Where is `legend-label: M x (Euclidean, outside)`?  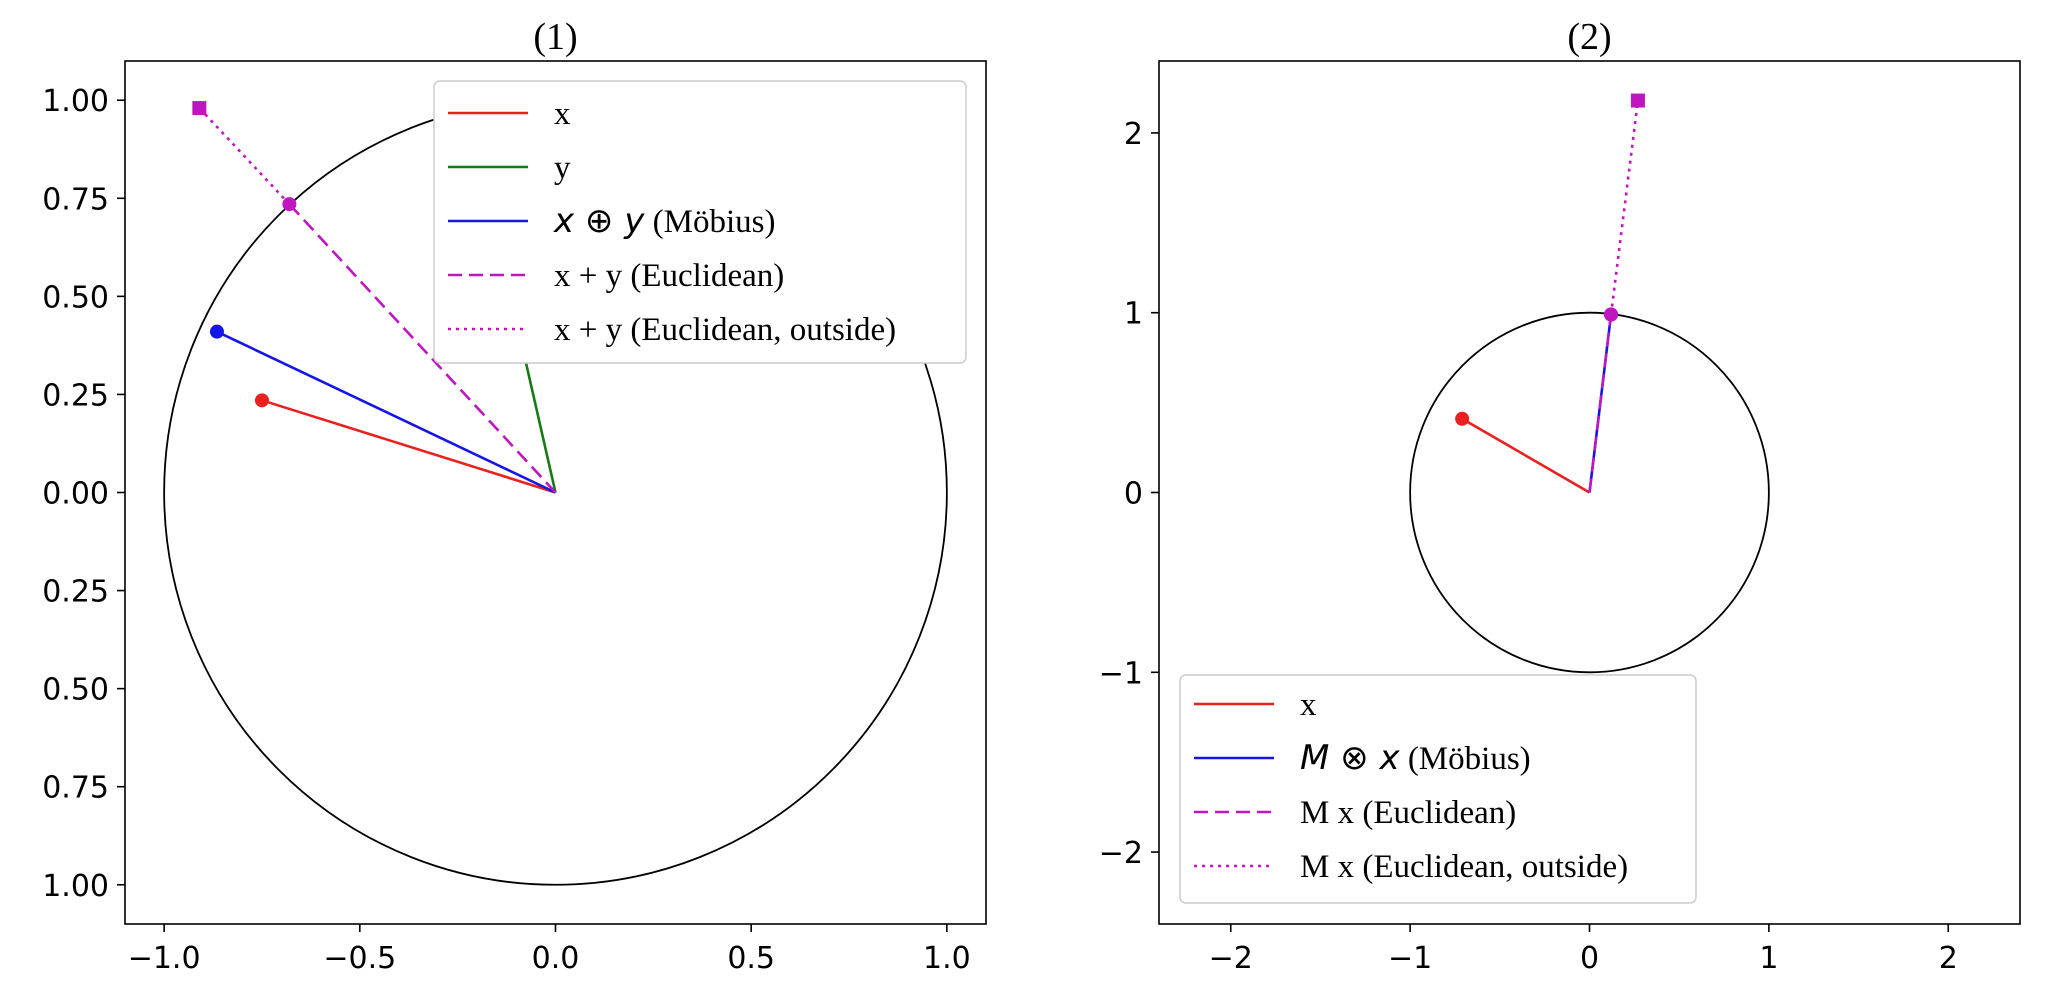 legend-label: M x (Euclidean, outside) is located at coordinates (1464, 867).